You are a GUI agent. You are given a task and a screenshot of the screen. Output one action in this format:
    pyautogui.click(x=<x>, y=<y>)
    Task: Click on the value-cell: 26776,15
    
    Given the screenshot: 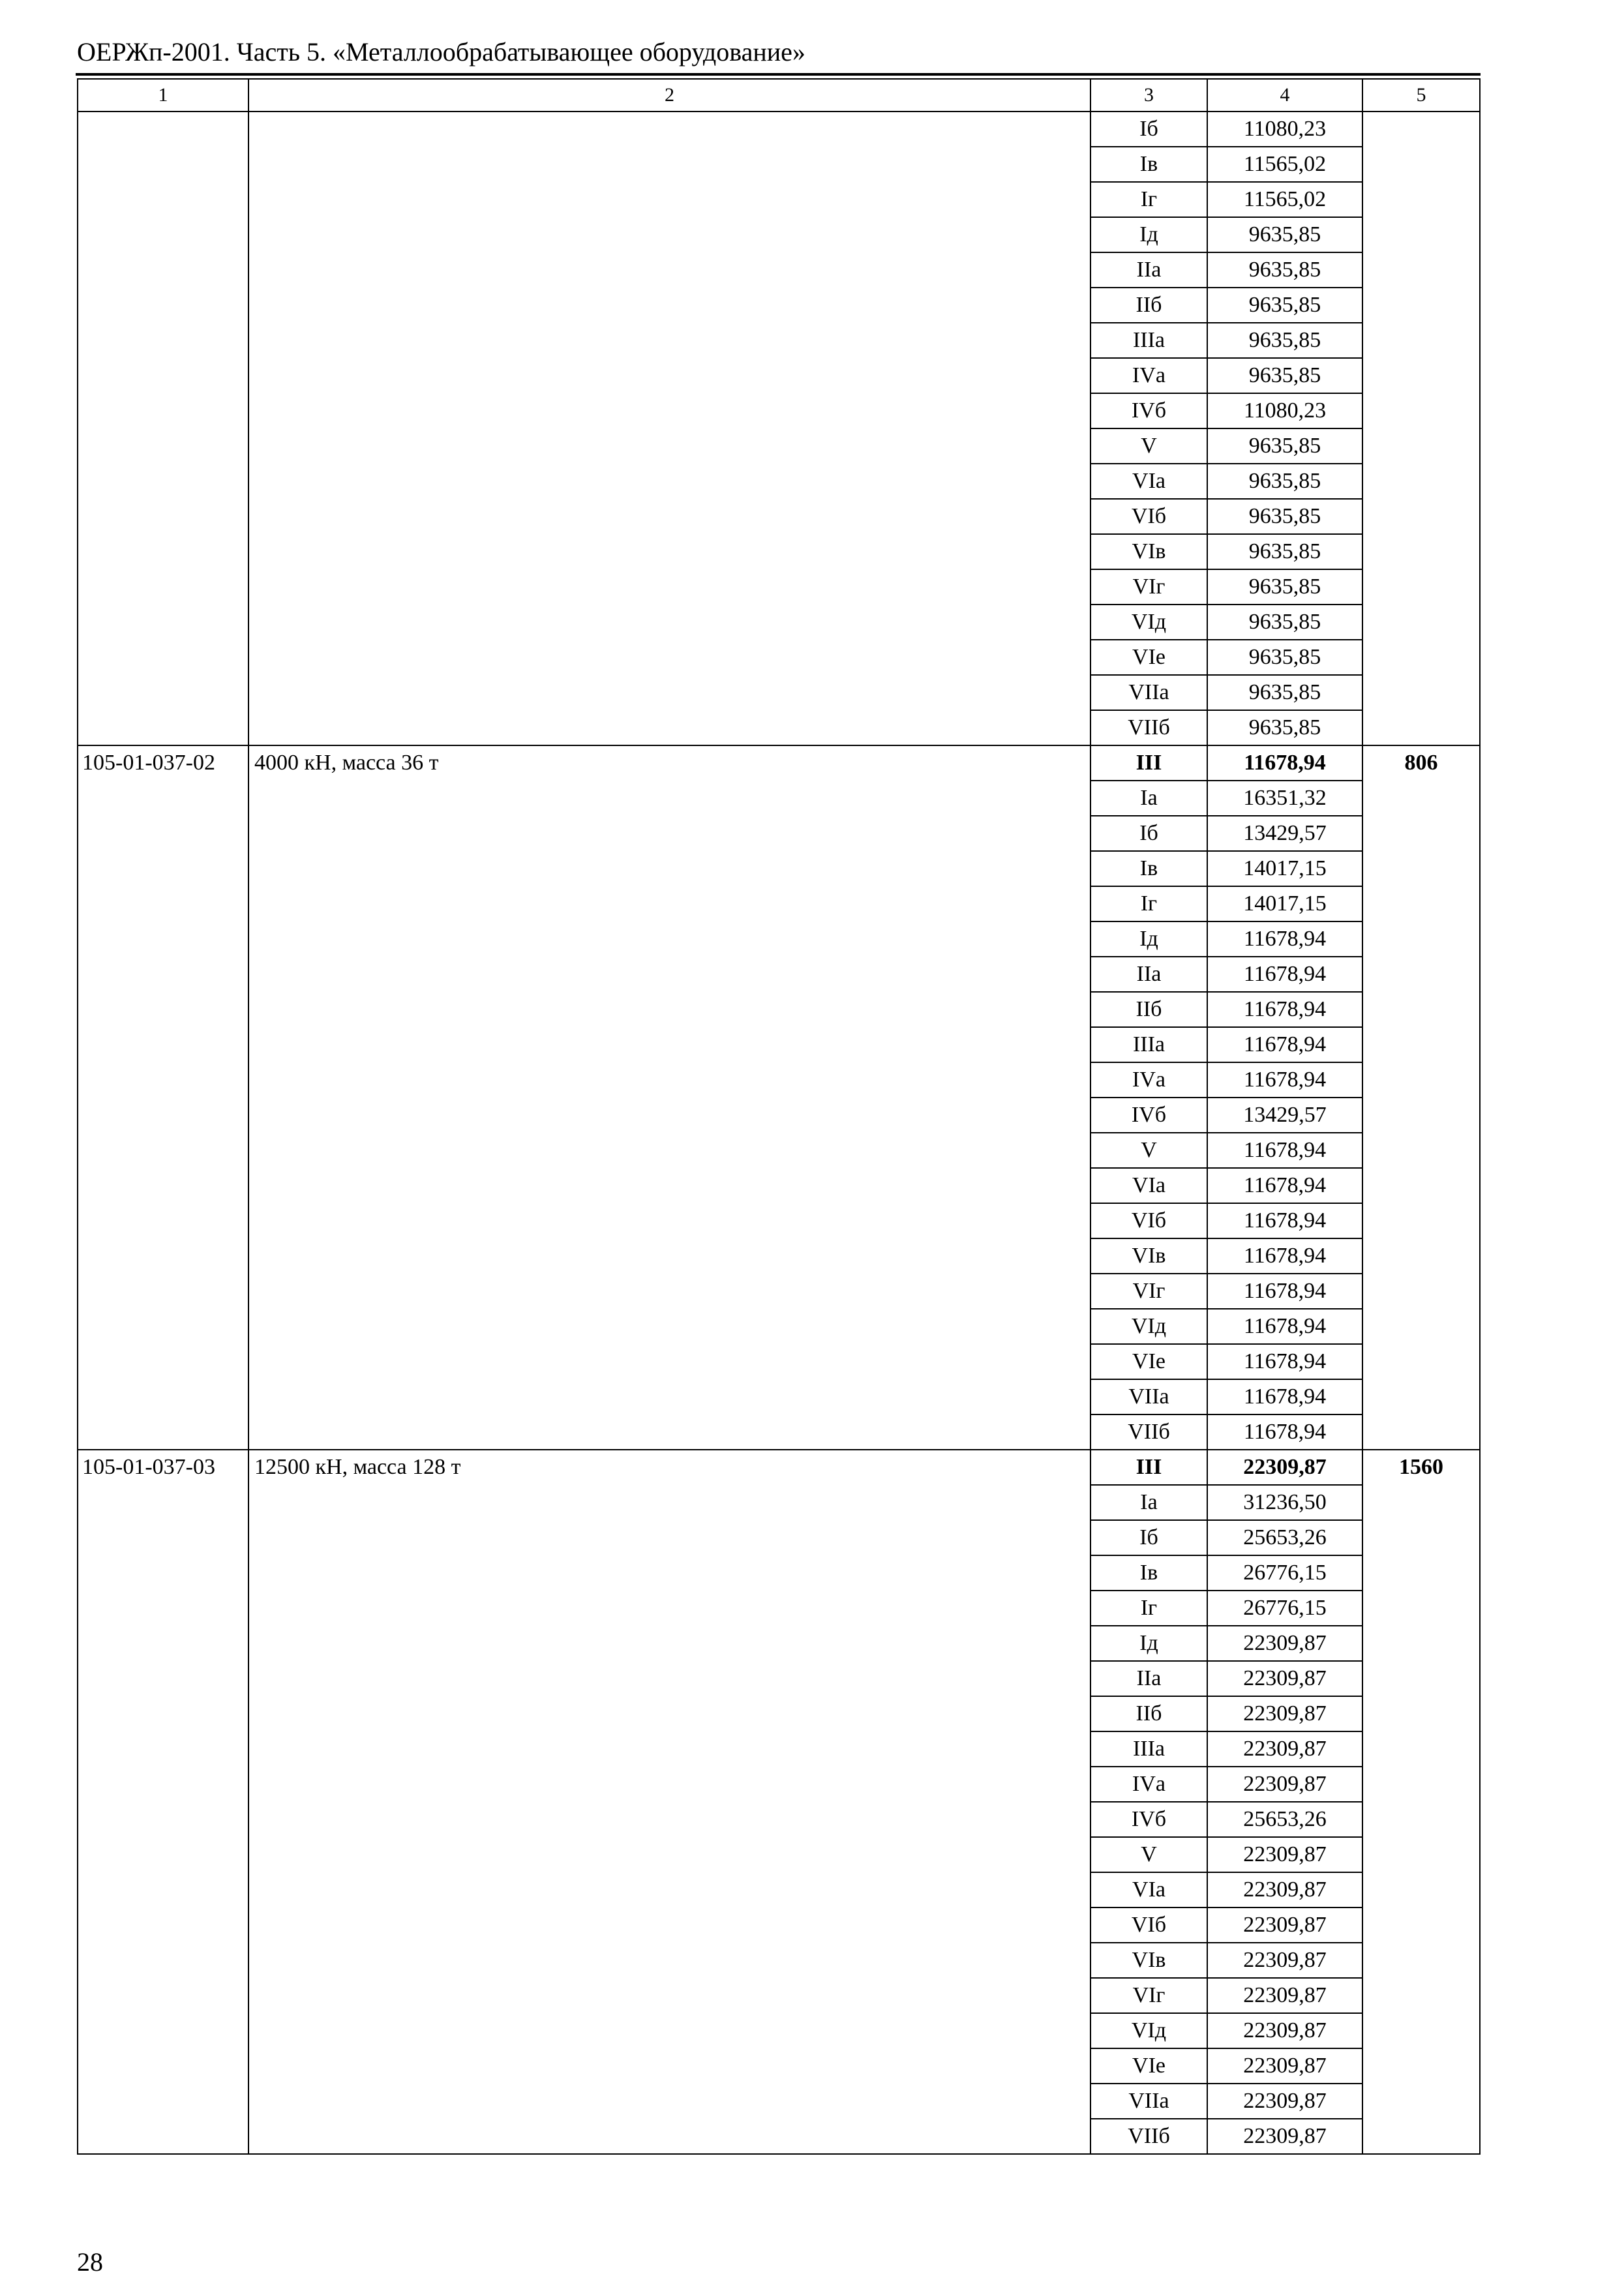 What is the action you would take?
    pyautogui.click(x=1285, y=1573)
    